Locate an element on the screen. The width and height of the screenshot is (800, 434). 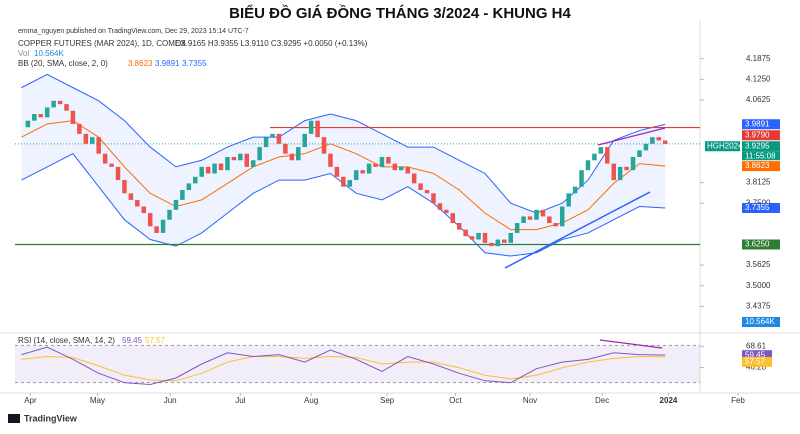
rsi-values is located at coordinates (343, 366).